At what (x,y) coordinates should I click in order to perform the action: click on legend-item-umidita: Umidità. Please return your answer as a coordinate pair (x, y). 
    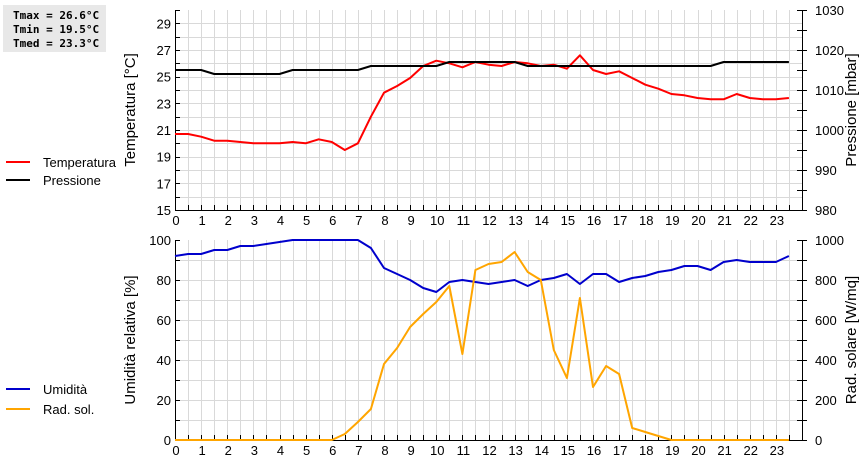
    Looking at the image, I should click on (50, 389).